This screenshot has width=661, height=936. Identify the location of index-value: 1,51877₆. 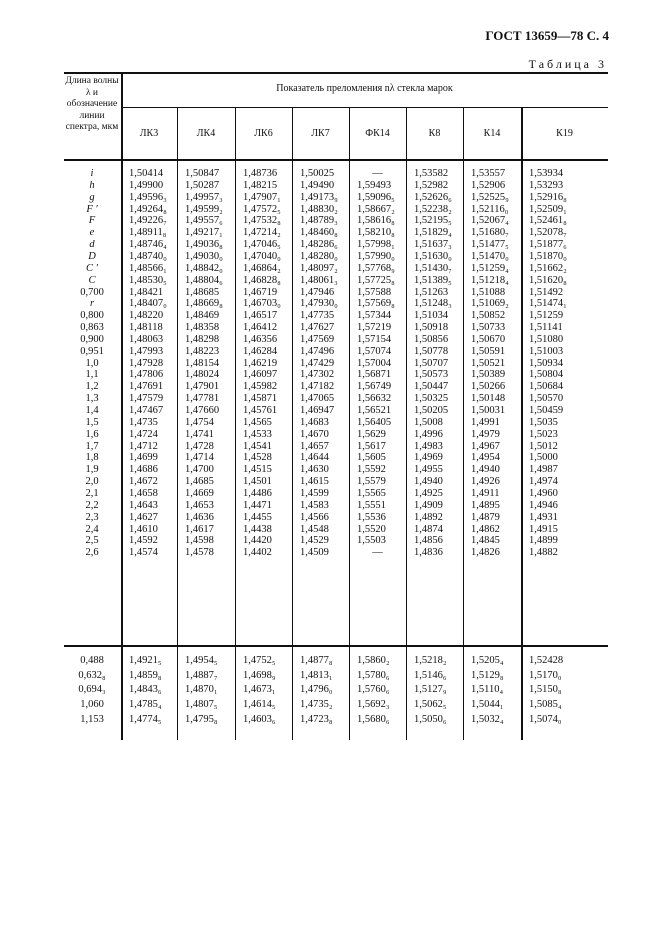
(548, 245).